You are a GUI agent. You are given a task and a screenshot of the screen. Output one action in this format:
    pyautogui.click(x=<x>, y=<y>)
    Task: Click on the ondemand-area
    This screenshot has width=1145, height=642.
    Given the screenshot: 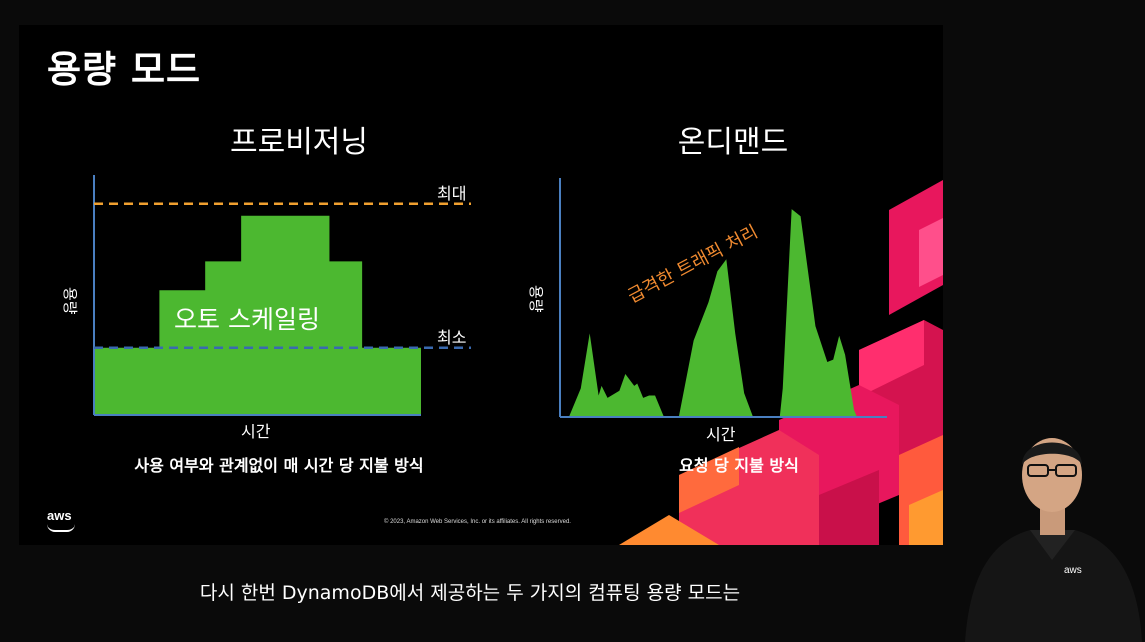 What is the action you would take?
    pyautogui.click(x=708, y=313)
    